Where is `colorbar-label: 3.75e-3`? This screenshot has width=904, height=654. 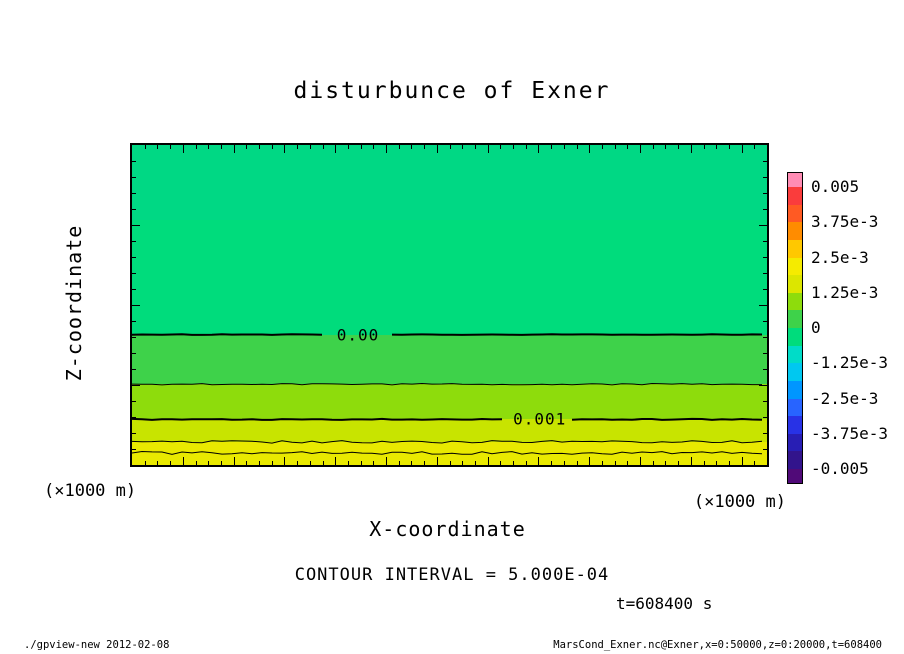 colorbar-label: 3.75e-3 is located at coordinates (845, 222).